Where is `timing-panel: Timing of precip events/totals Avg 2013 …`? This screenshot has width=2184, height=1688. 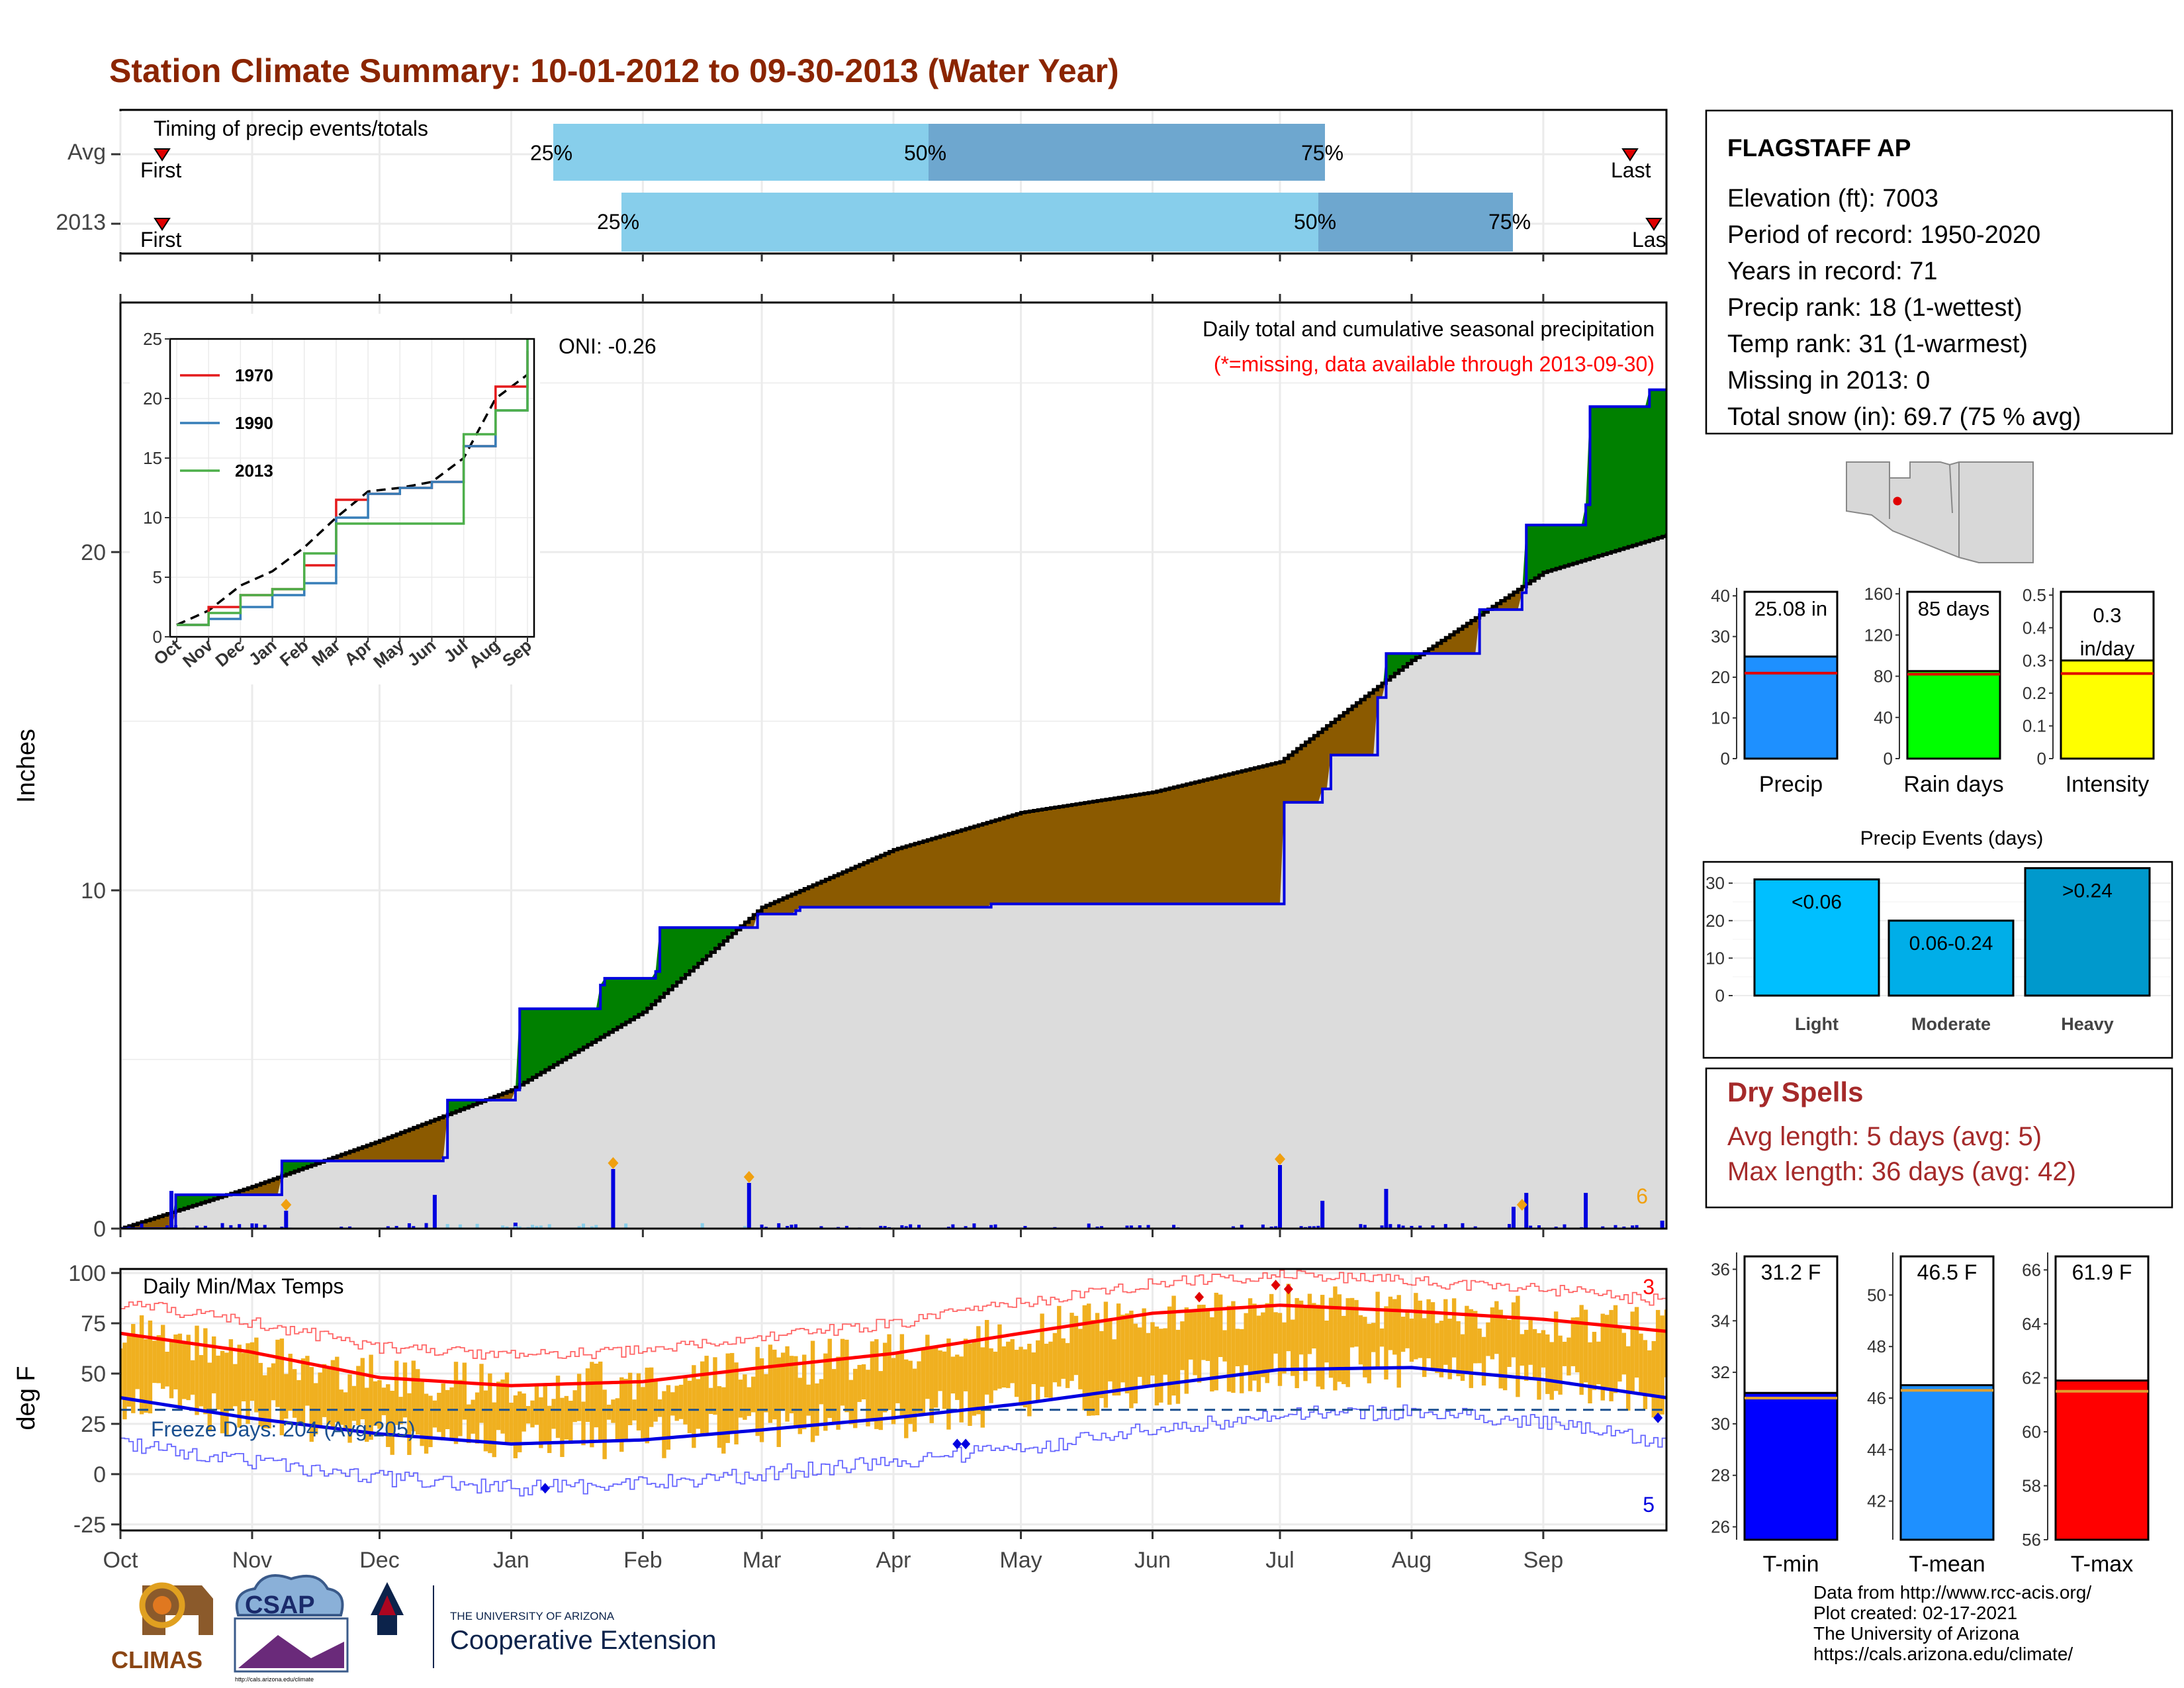
timing-panel: Timing of precip events/totals Avg 2013 … is located at coordinates (862, 185).